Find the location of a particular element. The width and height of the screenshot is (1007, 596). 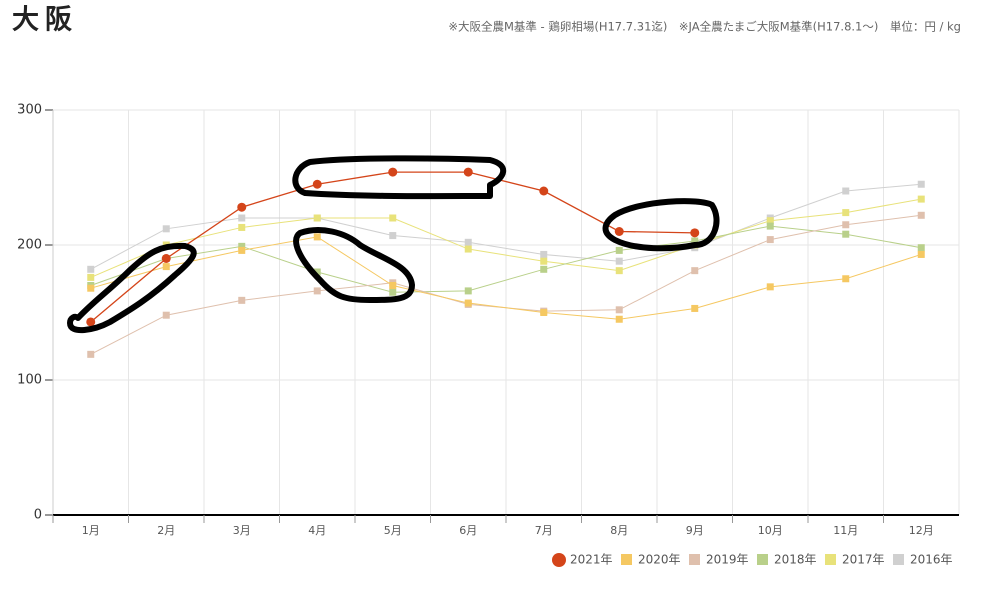

legend-item: 2019年 is located at coordinates (719, 560).